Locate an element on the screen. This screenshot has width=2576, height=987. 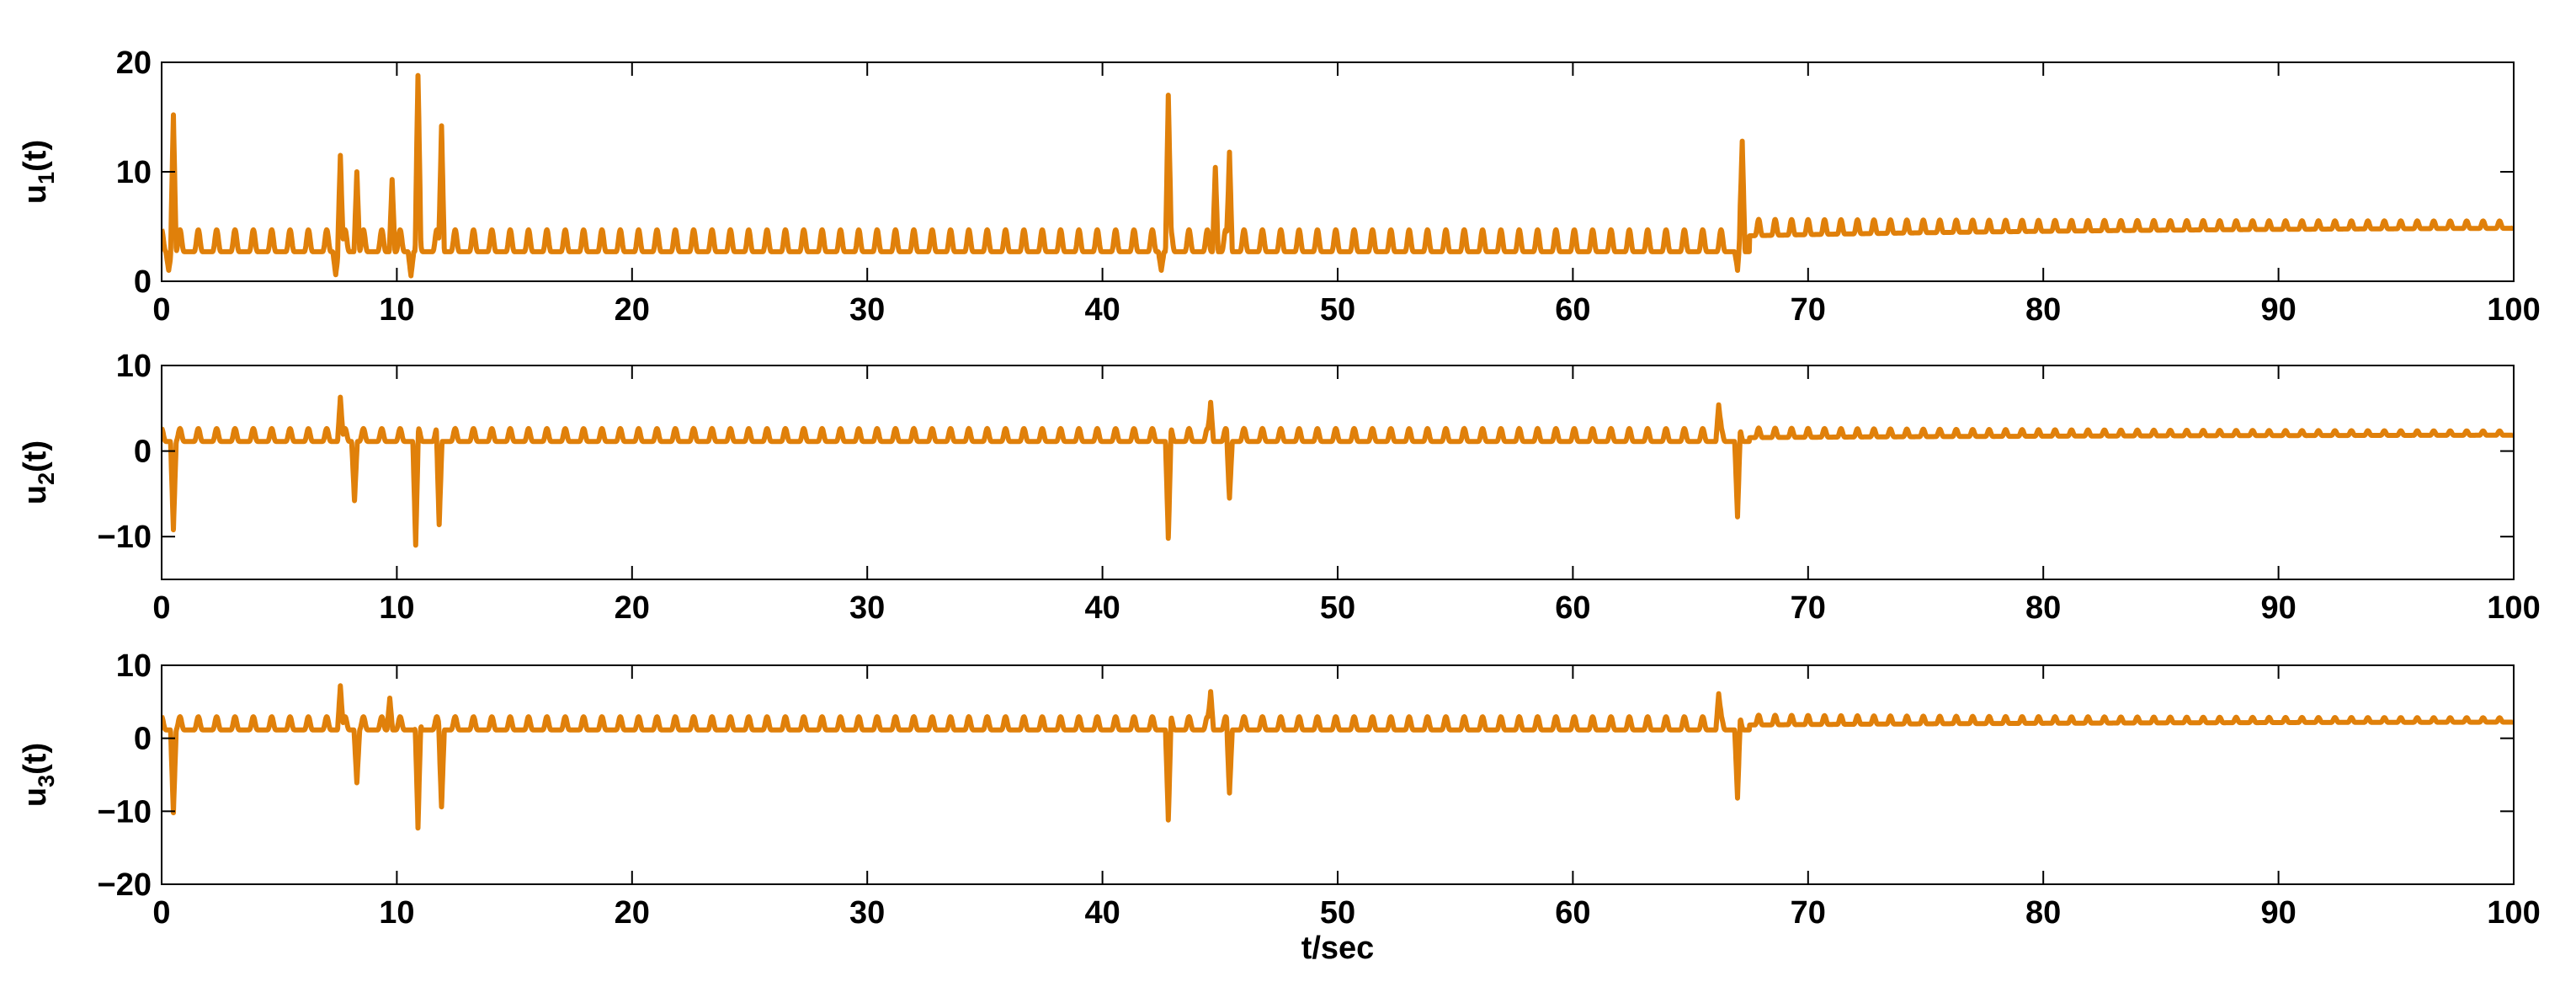
y-axis-label-subscript: 2 is located at coordinates (46, 478).